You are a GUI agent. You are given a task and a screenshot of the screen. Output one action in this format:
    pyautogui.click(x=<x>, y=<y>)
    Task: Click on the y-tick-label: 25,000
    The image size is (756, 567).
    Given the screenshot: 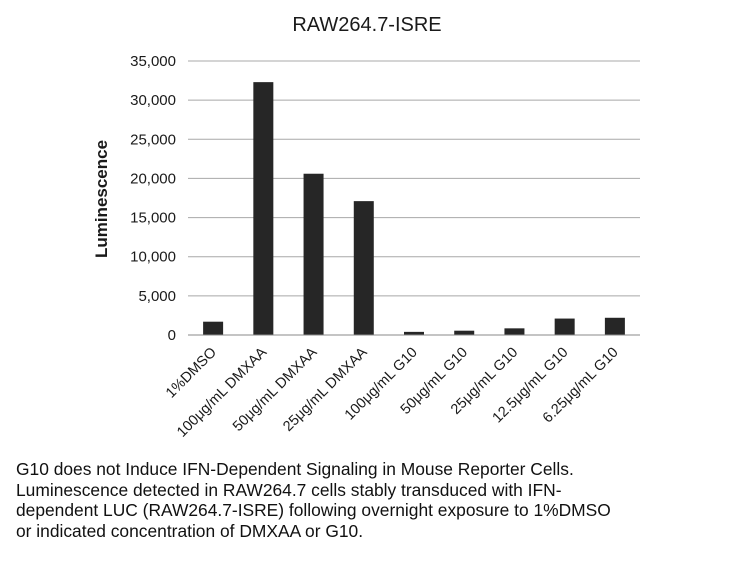 What is the action you would take?
    pyautogui.click(x=153, y=139)
    